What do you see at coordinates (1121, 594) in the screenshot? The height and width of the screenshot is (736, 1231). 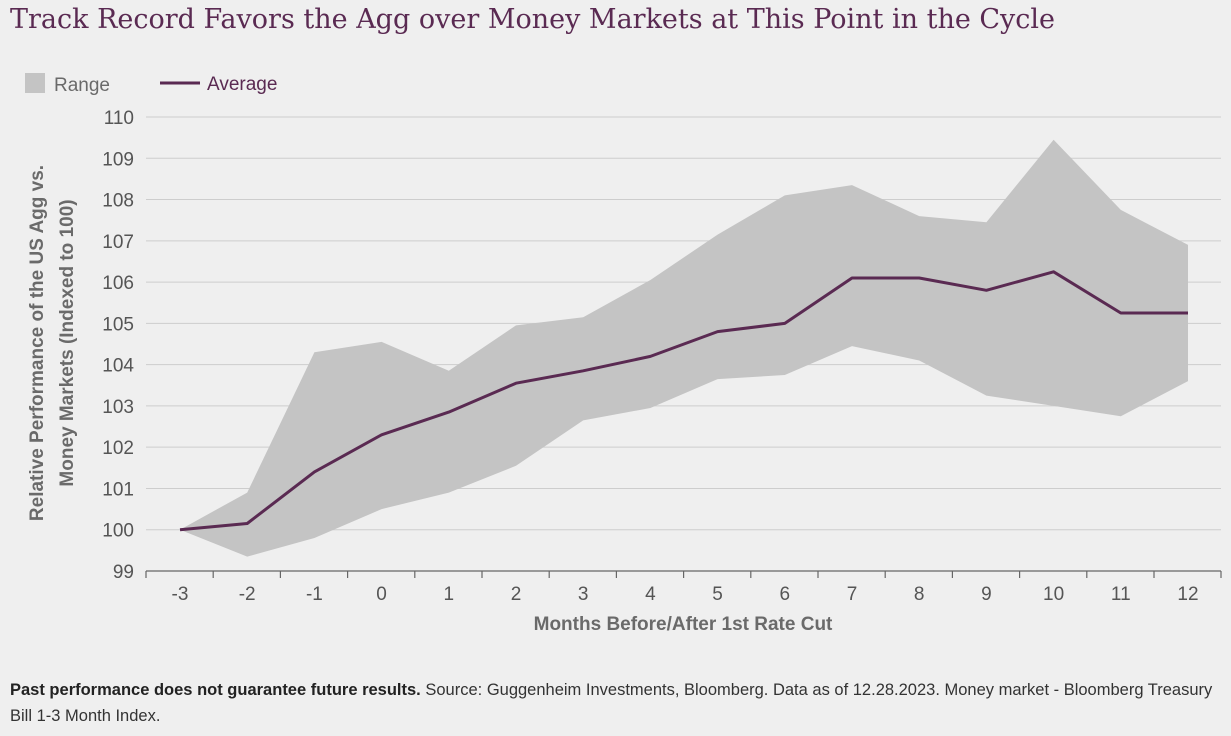 I see `x-tick-label-11: 11` at bounding box center [1121, 594].